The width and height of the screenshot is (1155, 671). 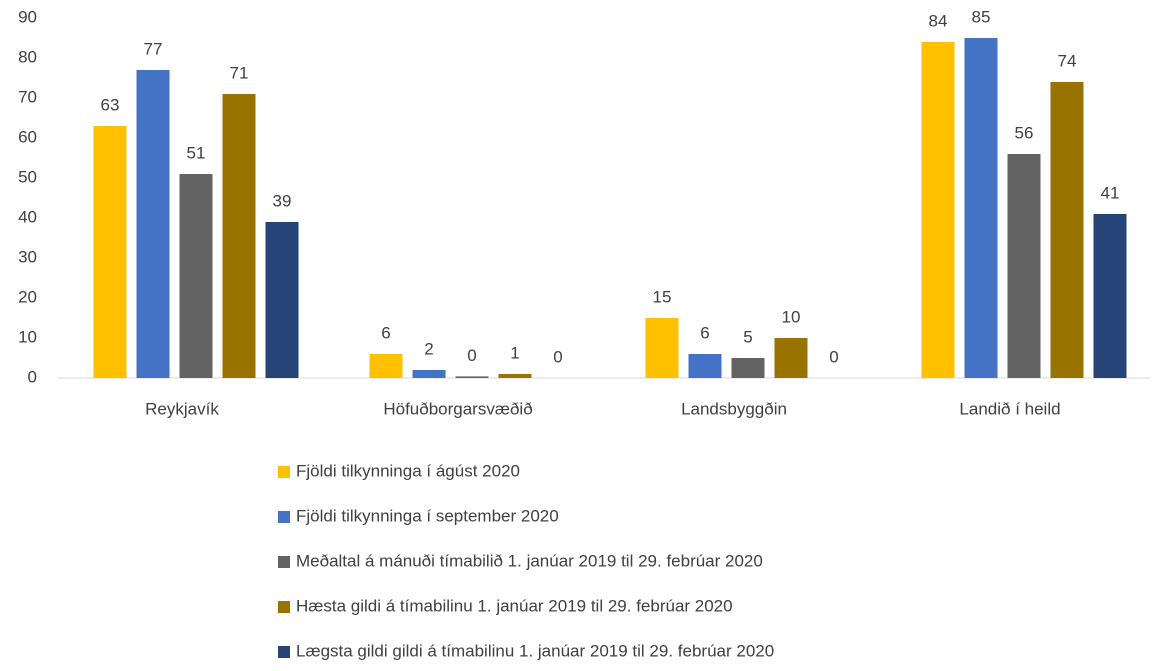 I want to click on y-tick-label: 80, so click(x=27, y=56).